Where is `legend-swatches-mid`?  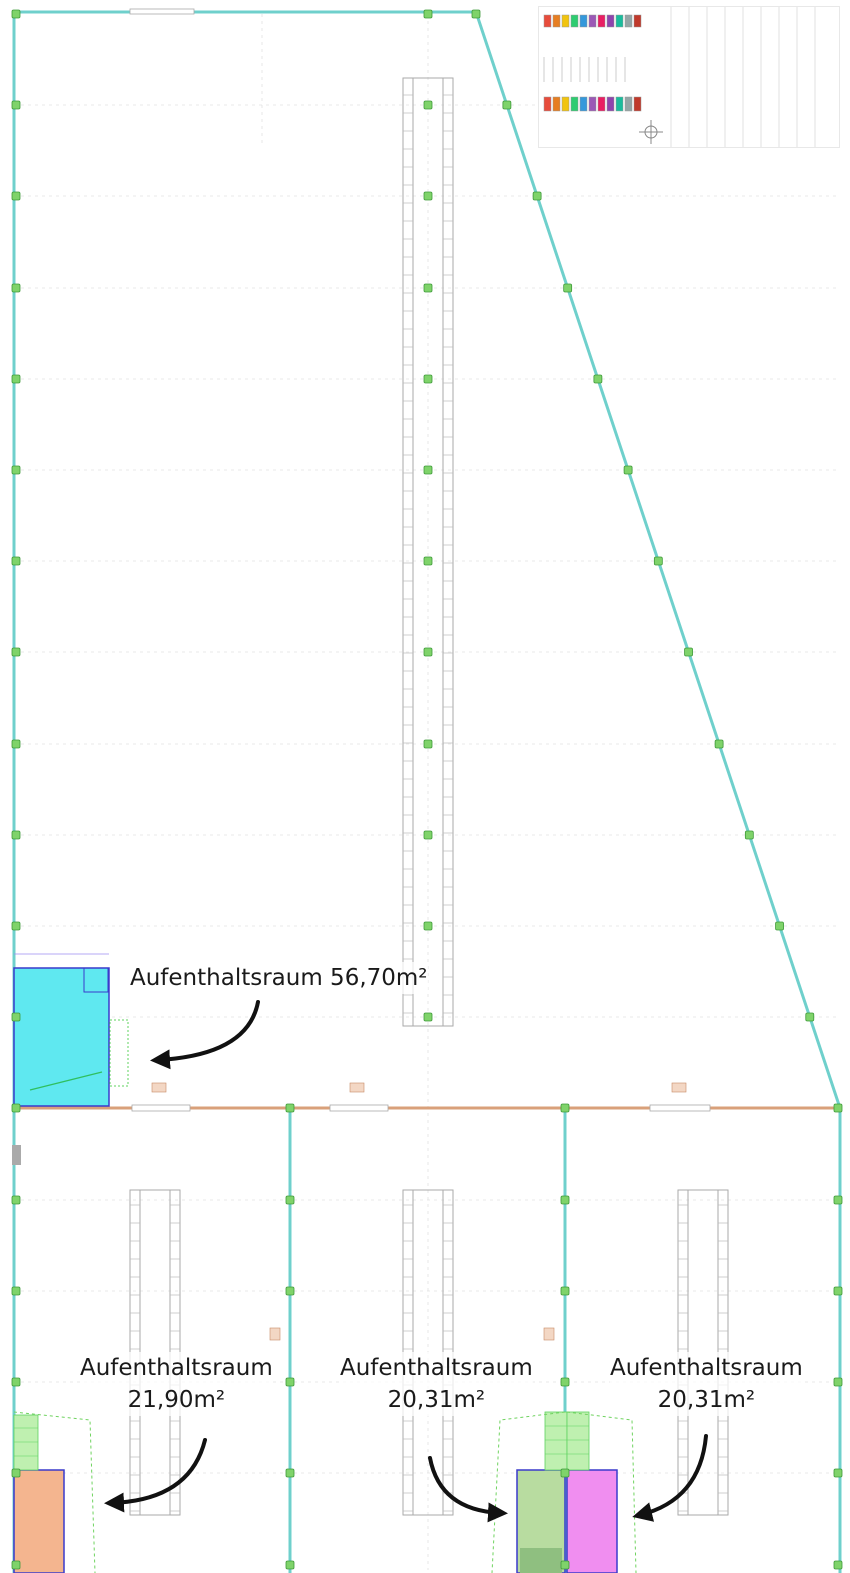 legend-swatches-mid is located at coordinates (592, 104).